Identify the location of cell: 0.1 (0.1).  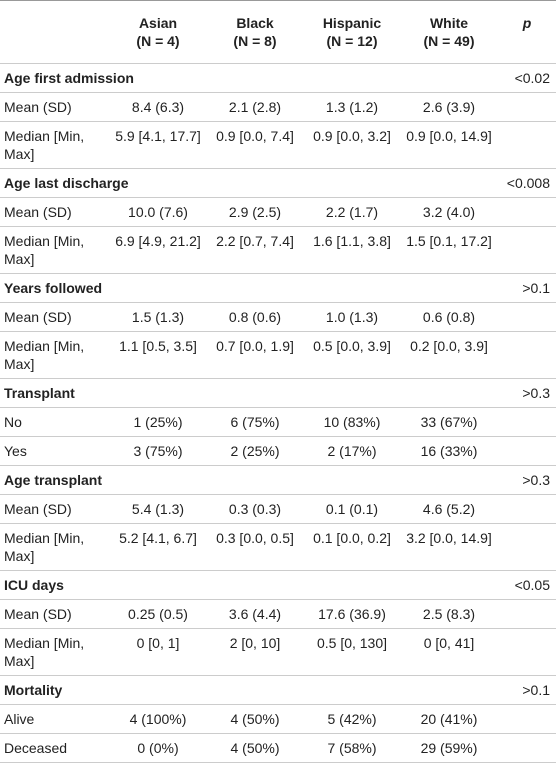
(352, 509).